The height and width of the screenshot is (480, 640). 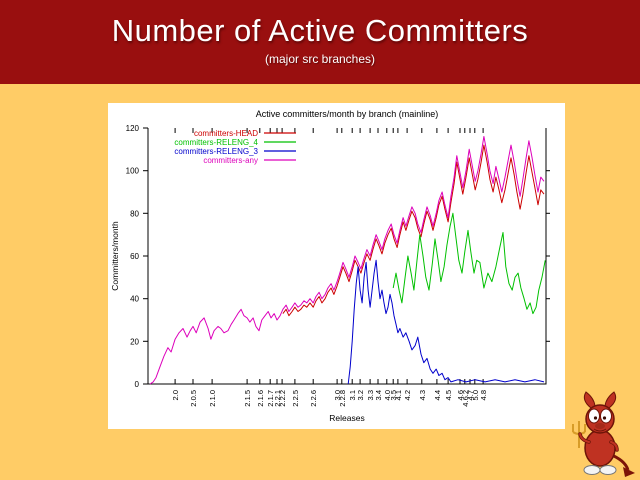 I want to click on daemon-pupil-right, so click(x=604, y=418).